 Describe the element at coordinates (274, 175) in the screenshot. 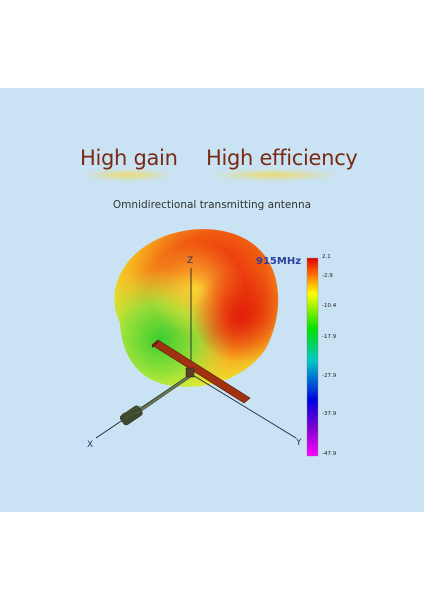

I see `headline-right-glow` at that location.